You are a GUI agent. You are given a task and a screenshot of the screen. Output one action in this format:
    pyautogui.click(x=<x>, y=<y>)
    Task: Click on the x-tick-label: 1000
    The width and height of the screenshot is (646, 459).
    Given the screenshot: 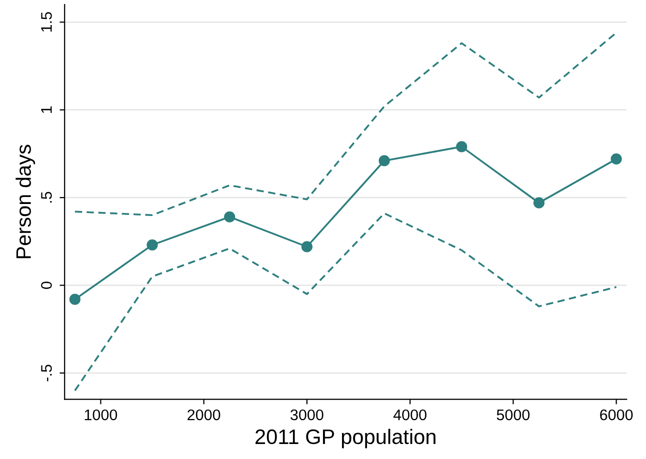 What is the action you would take?
    pyautogui.click(x=101, y=414)
    